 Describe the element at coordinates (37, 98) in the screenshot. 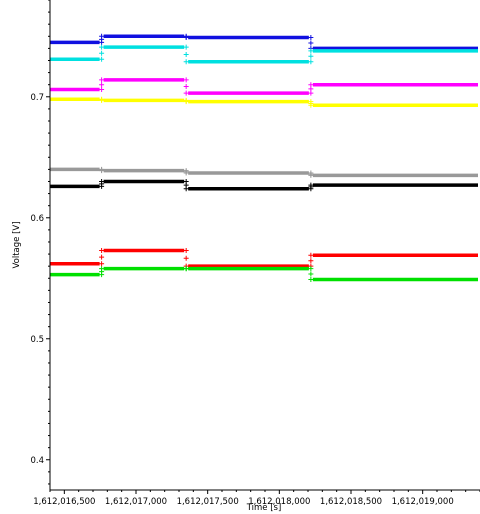

I see `y-tick-label: 0.7` at that location.